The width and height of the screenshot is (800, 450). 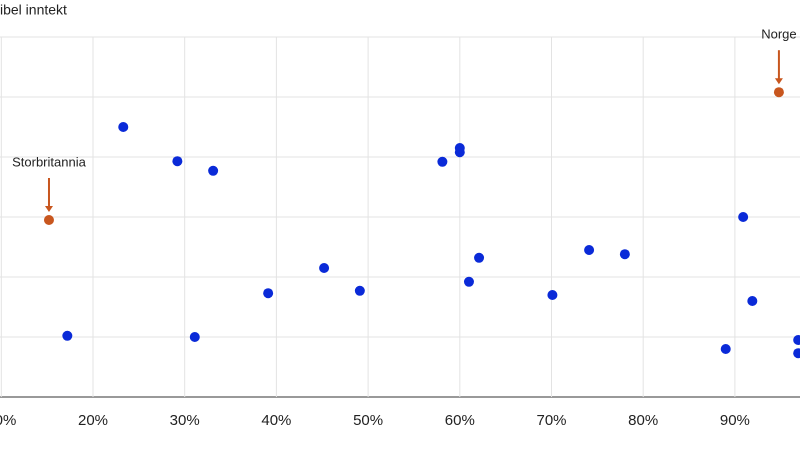 What do you see at coordinates (49, 161) in the screenshot?
I see `annotation: Storbritannia` at bounding box center [49, 161].